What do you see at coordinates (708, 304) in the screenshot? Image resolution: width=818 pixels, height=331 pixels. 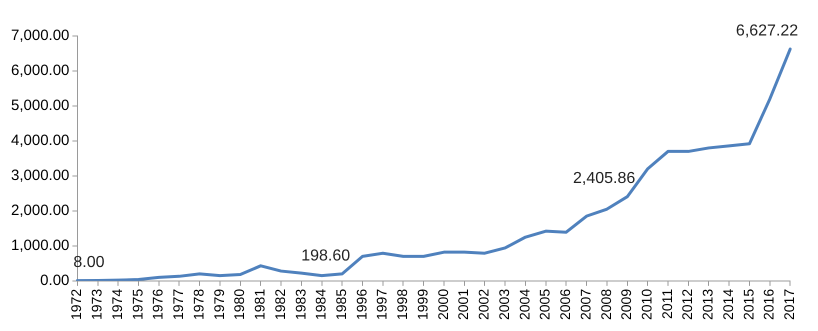 I see `x-tick-label: 2013` at bounding box center [708, 304].